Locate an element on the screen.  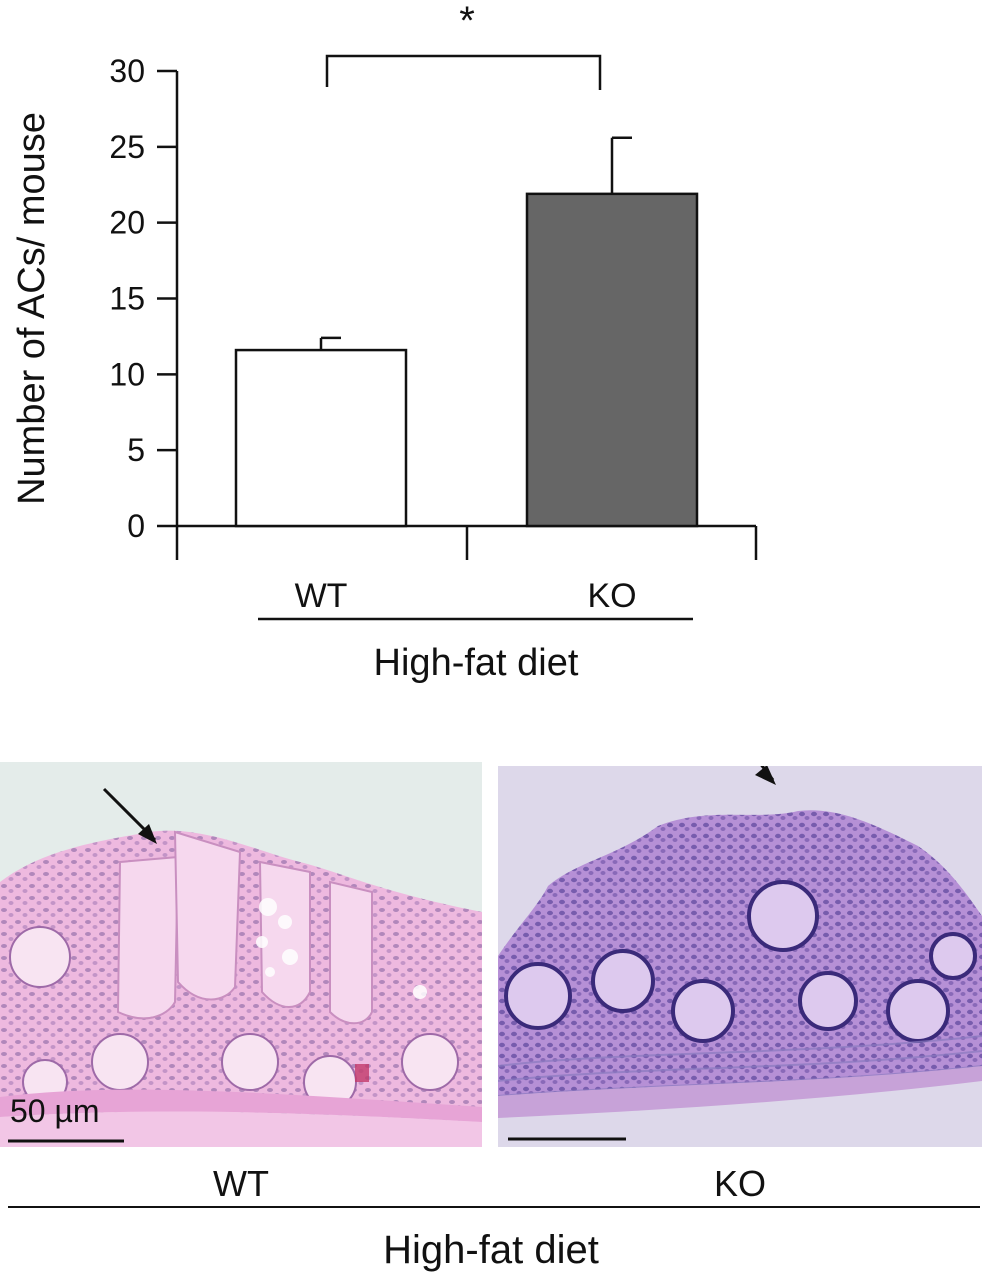
bottom-group-label: High-fat diet is located at coordinates (491, 1250).